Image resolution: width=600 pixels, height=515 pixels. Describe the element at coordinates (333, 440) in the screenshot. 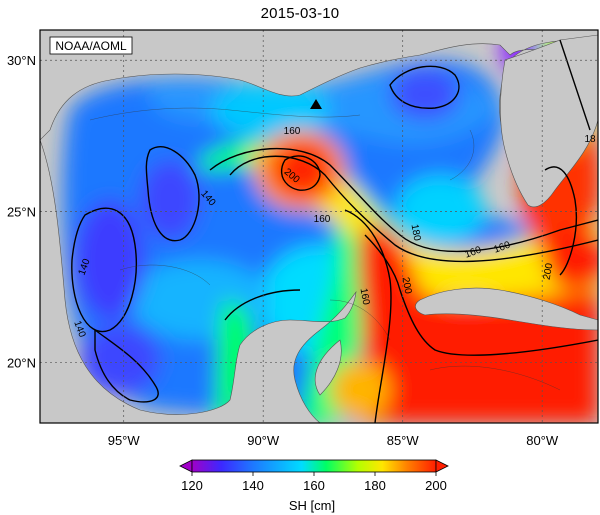

I see `longitude-labels: 95°W 90°W 85°W 80°W` at that location.